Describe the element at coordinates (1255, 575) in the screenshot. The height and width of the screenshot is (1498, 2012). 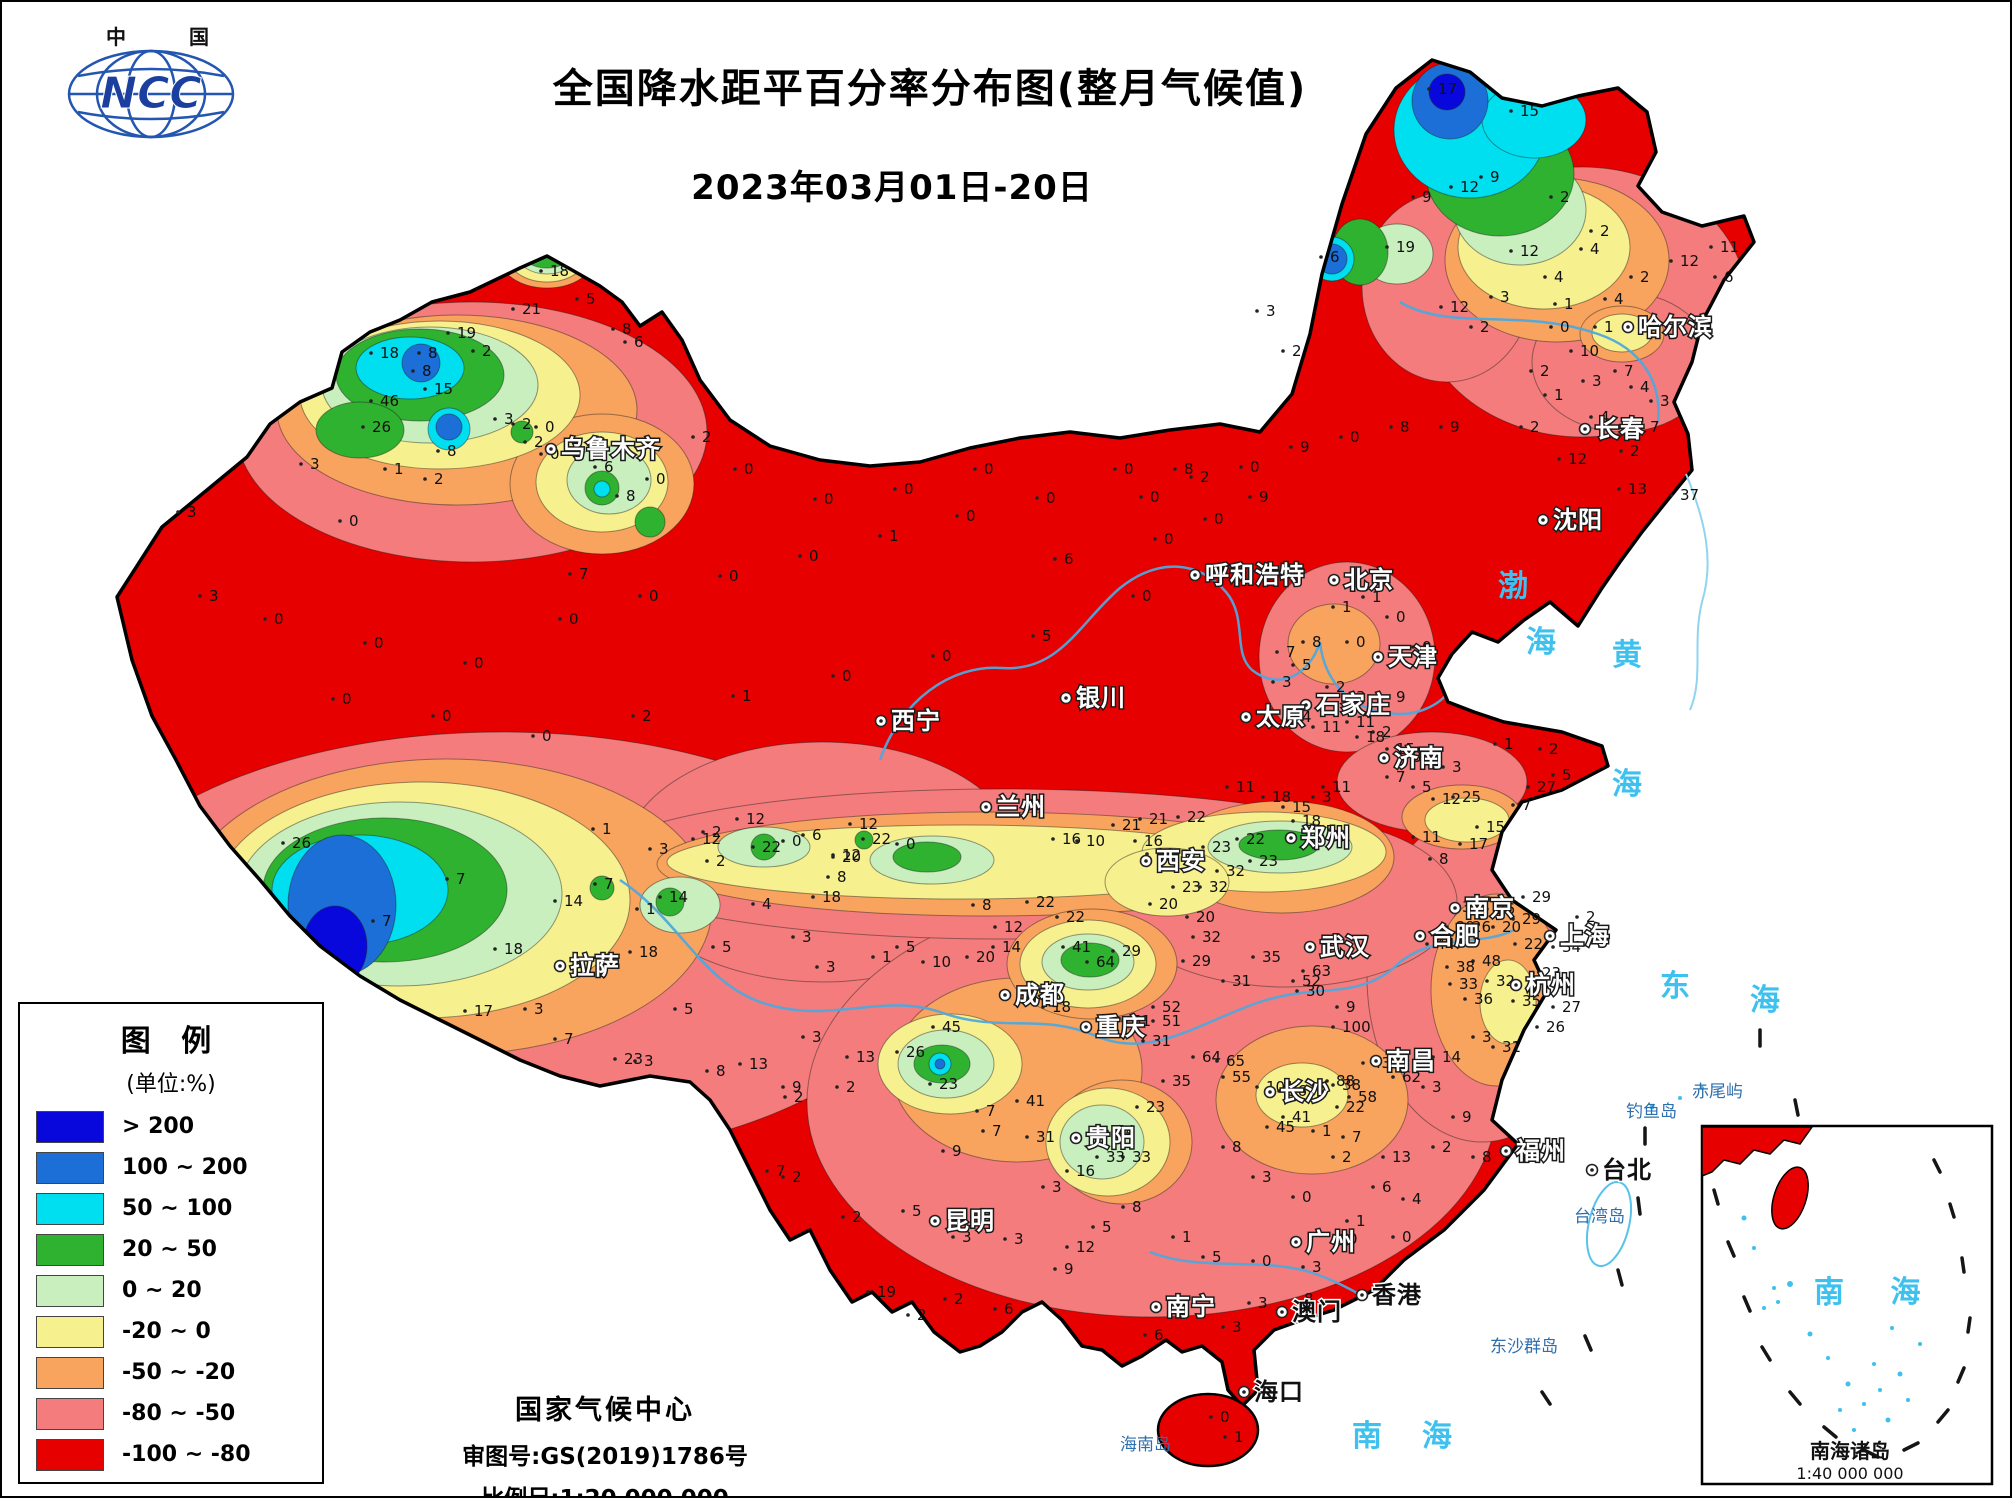
I see `city-label: 呼和浩特` at that location.